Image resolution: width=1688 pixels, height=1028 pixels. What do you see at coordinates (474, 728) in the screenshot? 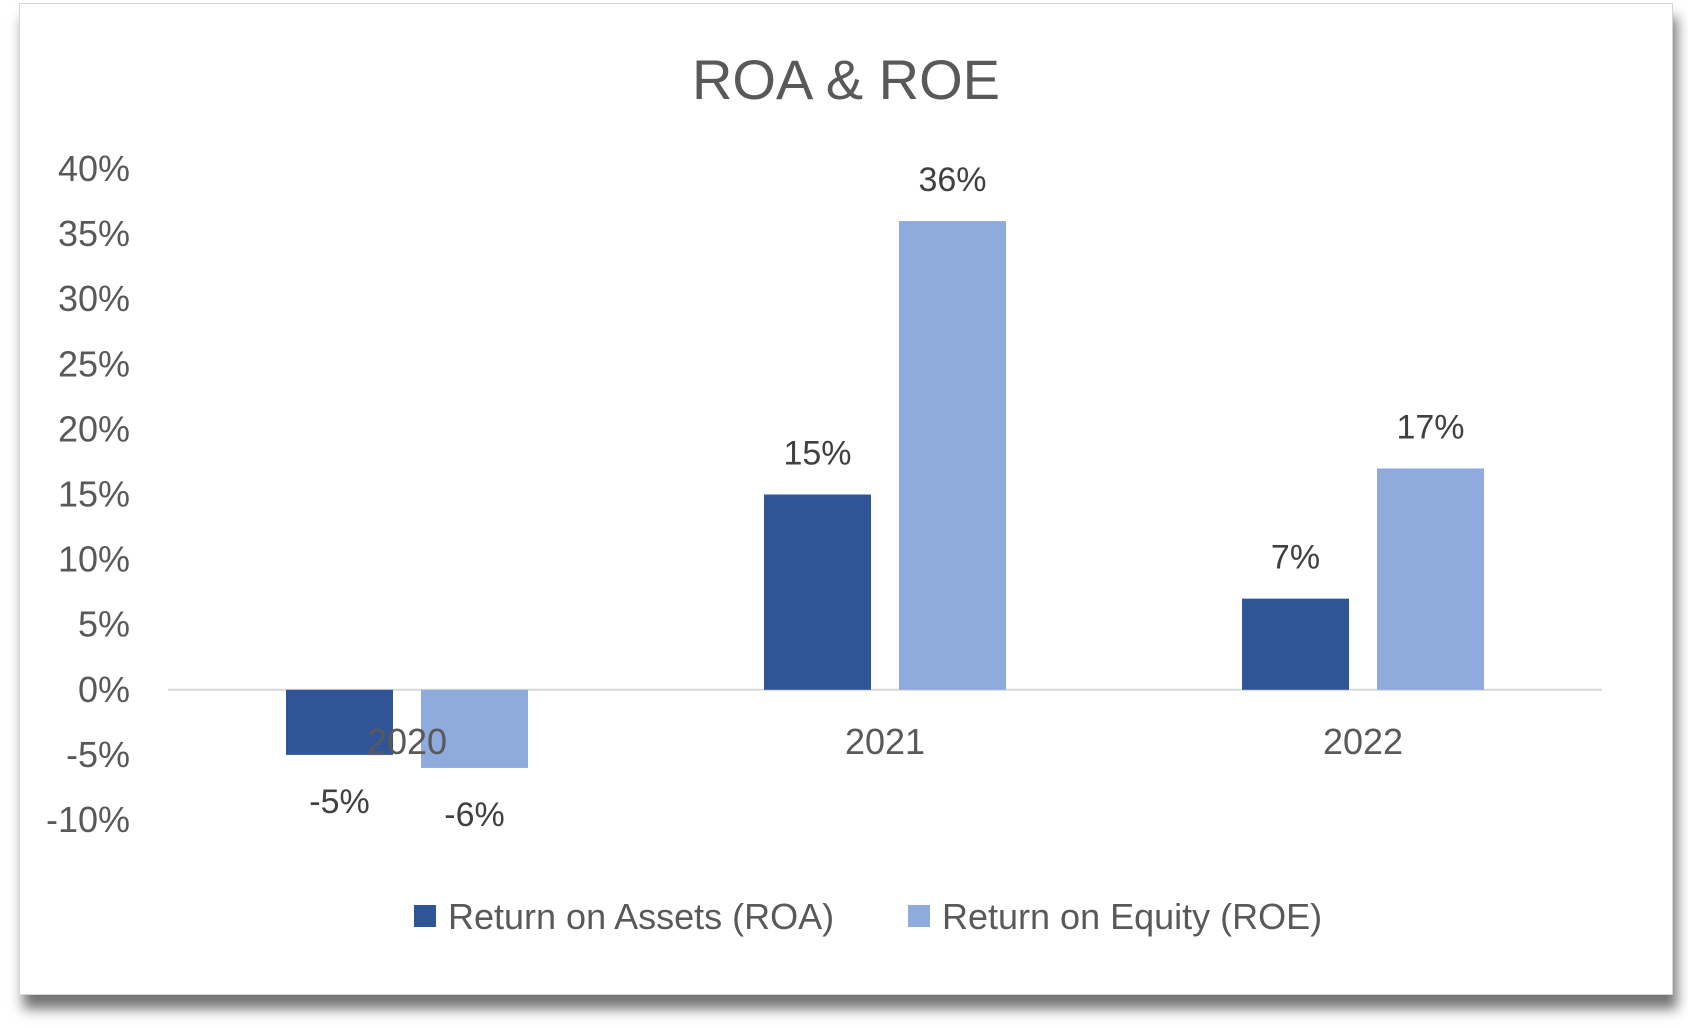
I see `bar-roe-2020` at bounding box center [474, 728].